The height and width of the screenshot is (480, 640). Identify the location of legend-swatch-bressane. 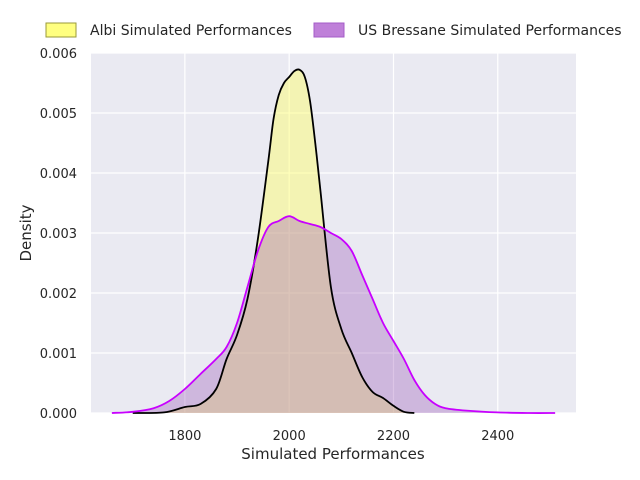
(329, 30).